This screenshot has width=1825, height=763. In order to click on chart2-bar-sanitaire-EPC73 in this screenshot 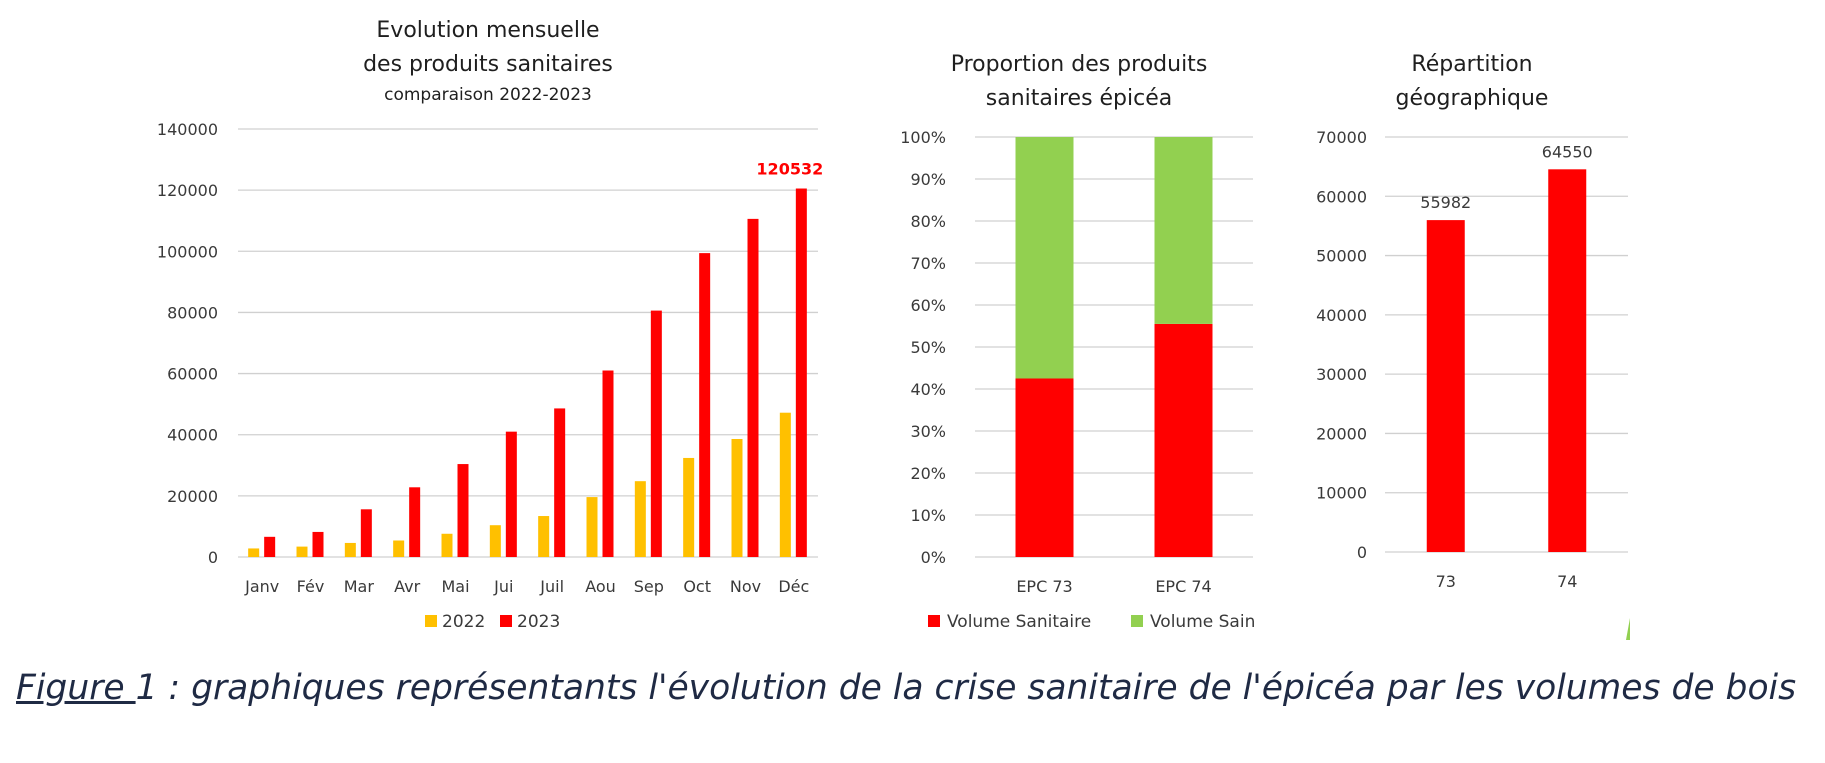, I will do `click(1044, 467)`.